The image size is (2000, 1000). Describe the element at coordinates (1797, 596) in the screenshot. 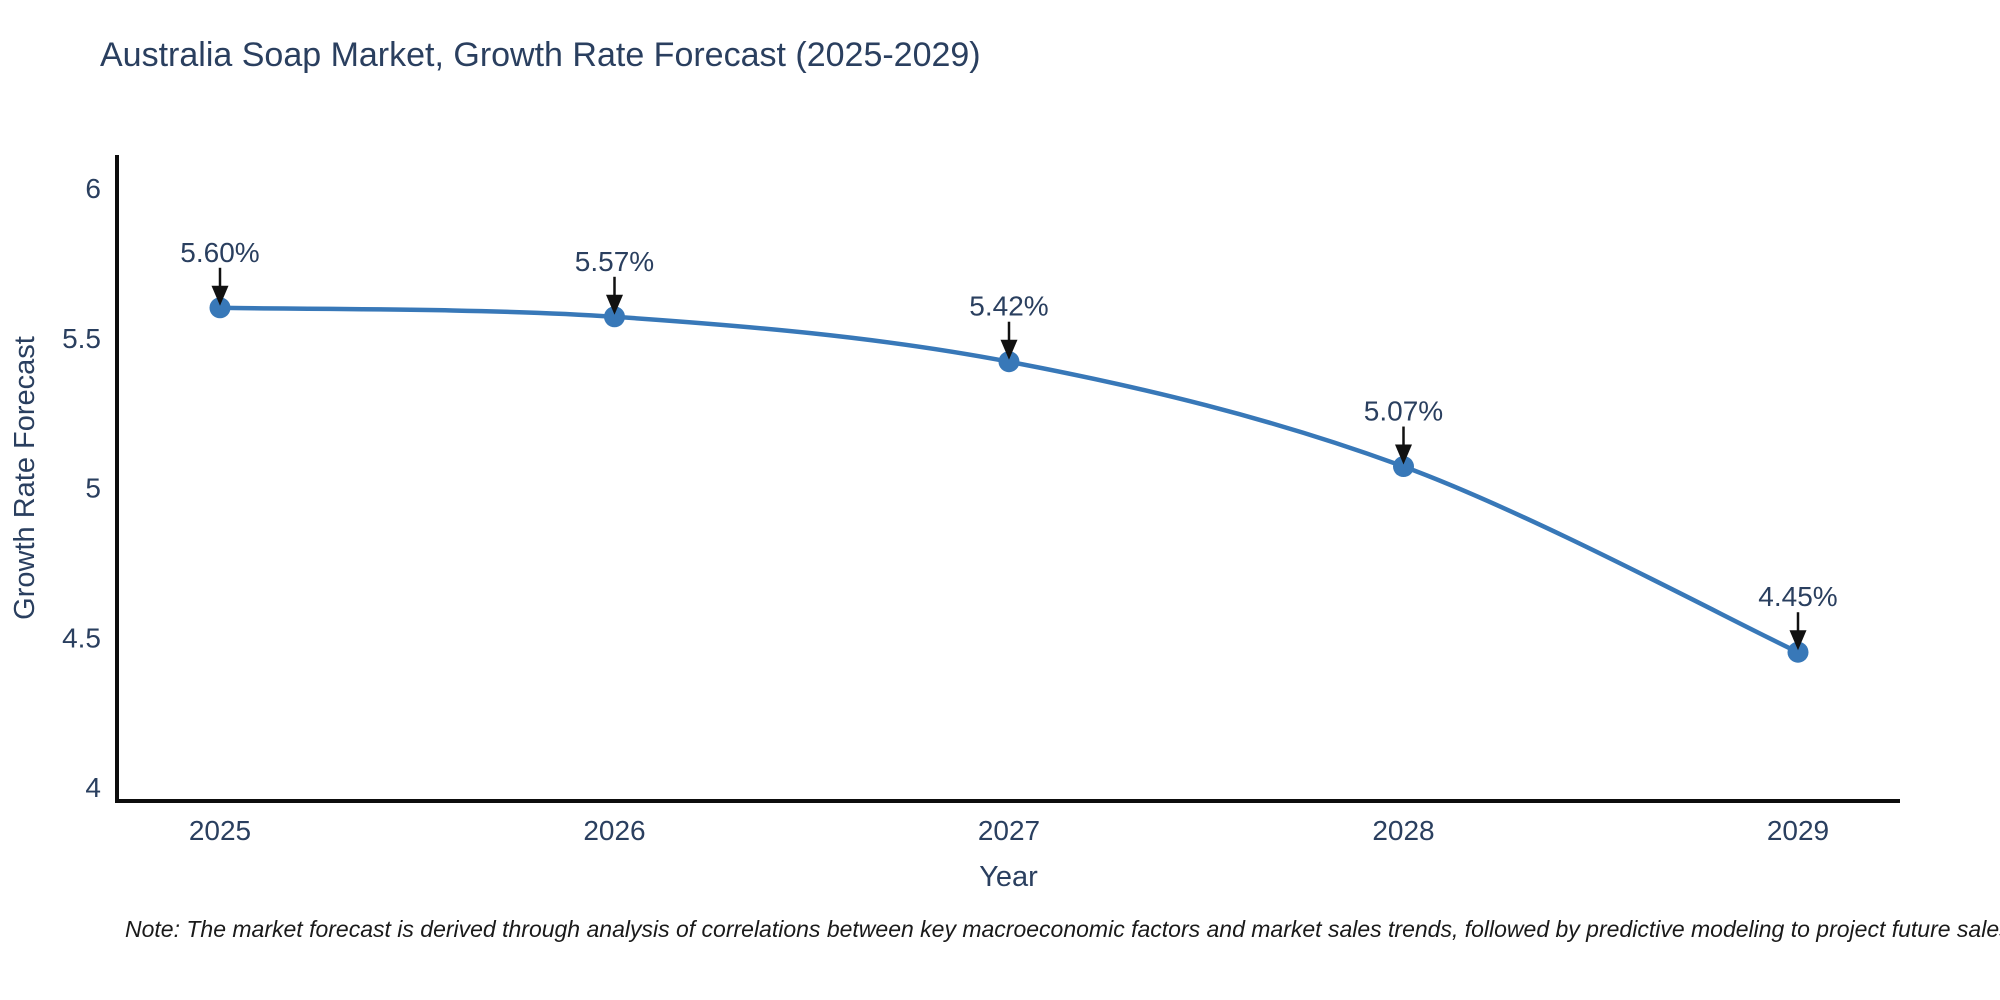

I see `annotation-label: 4.45%` at that location.